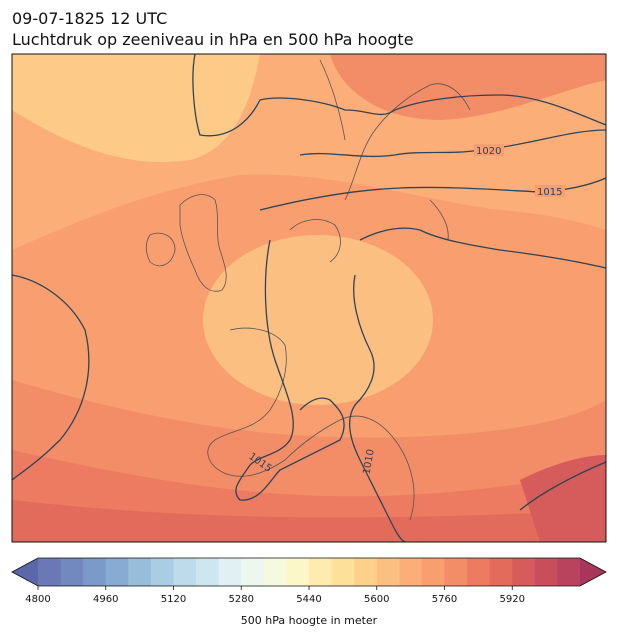 This screenshot has height=639, width=618. What do you see at coordinates (290, 370) in the screenshot?
I see `isobar-1015-south` at bounding box center [290, 370].